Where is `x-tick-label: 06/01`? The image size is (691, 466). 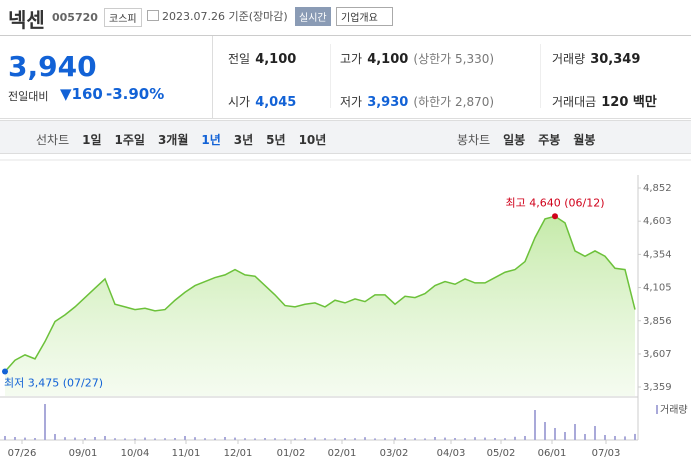 x-tick-label: 06/01 is located at coordinates (552, 453).